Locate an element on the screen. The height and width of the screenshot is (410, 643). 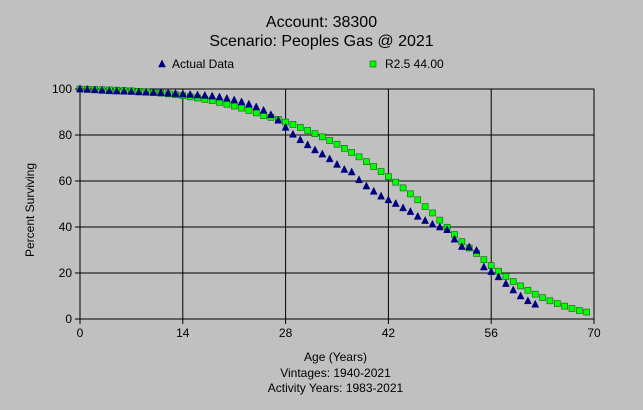
legend-marker-fit is located at coordinates (373, 64).